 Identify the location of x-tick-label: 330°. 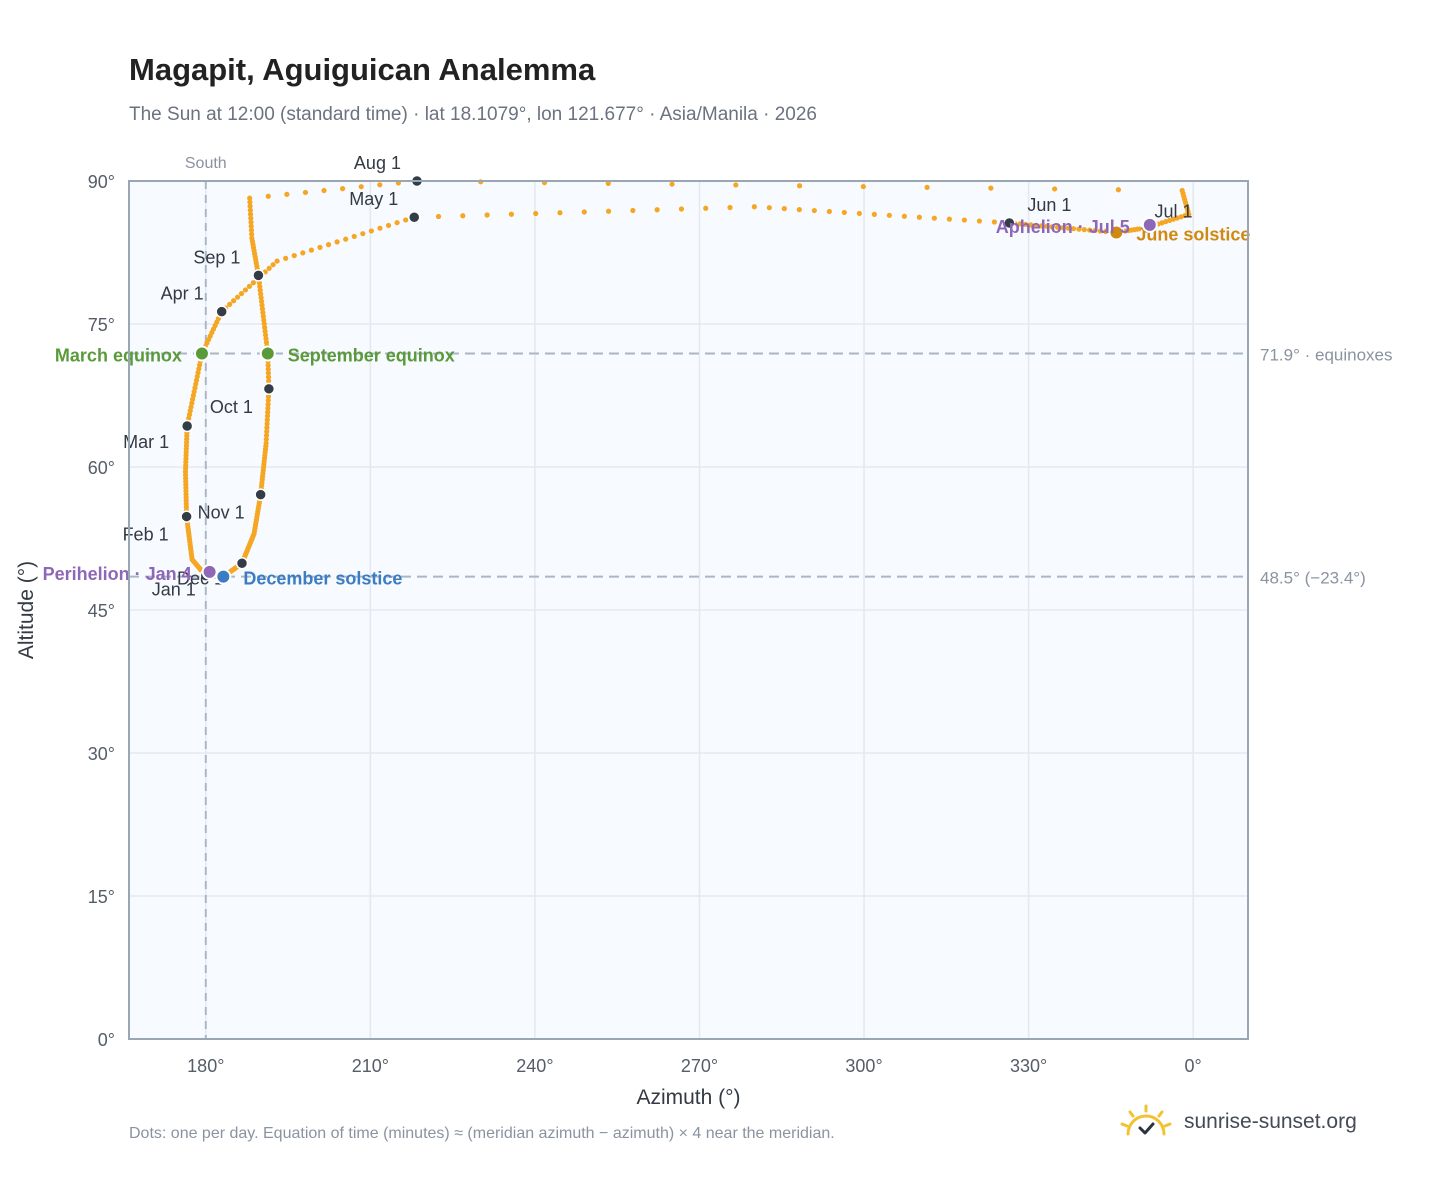
(1028, 1066).